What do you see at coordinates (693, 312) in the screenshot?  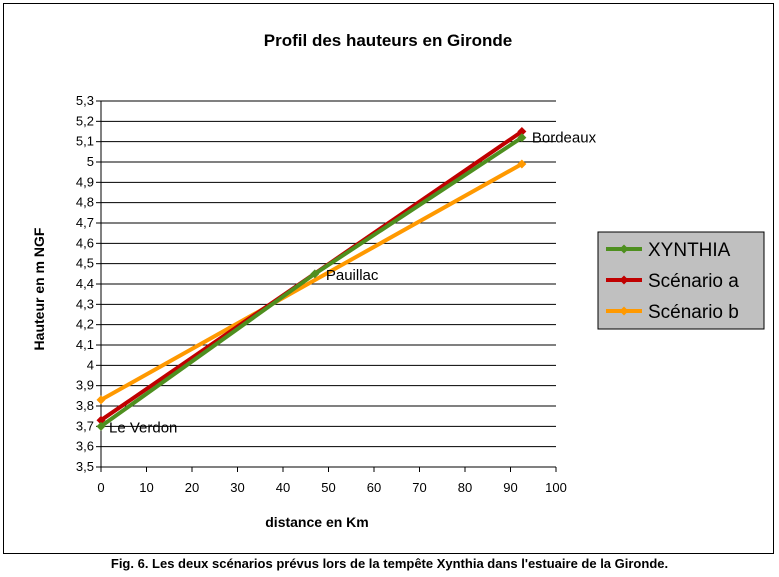 I see `legend-label: Scénario b` at bounding box center [693, 312].